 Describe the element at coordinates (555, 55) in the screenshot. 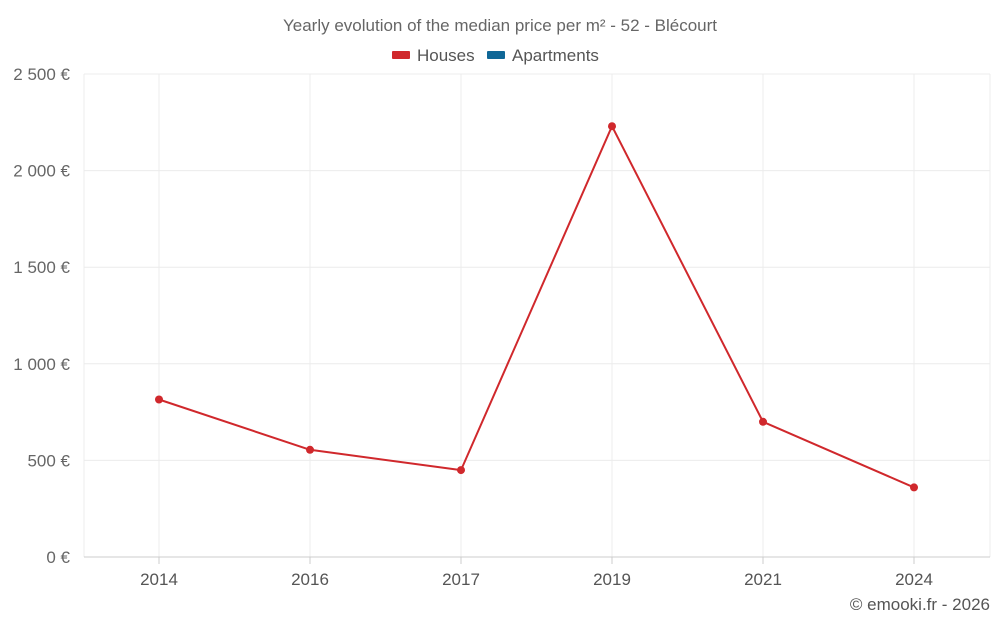

I see `legend-label-apartments: Apartments` at that location.